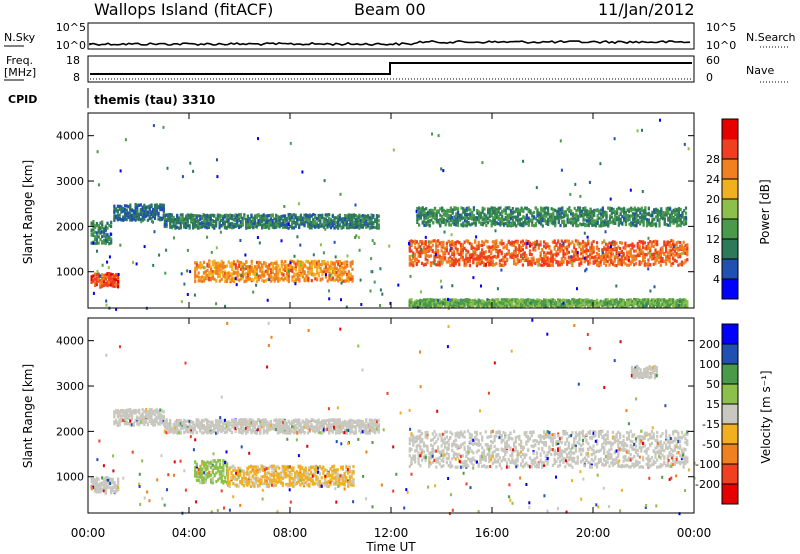 This screenshot has height=554, width=800. Describe the element at coordinates (20, 37) in the screenshot. I see `noise-sky-label: N.Sky` at that location.